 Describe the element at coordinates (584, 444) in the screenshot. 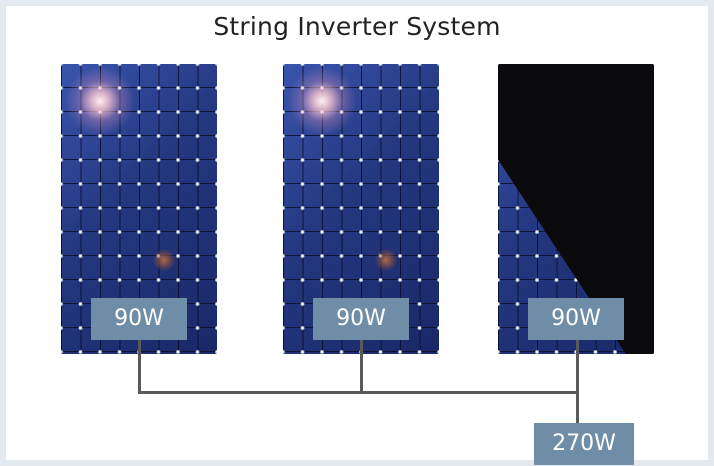

I see `total-output-wattage: 270W` at that location.